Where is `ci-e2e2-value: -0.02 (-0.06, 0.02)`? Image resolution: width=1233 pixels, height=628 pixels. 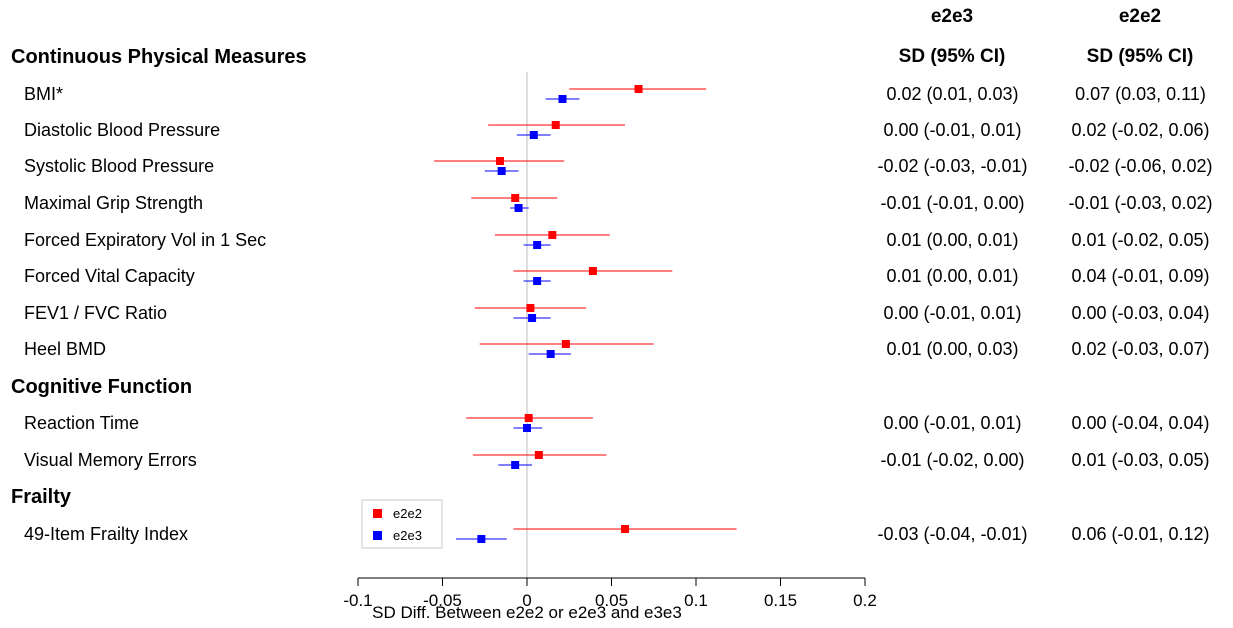 ci-e2e2-value: -0.02 (-0.06, 0.02) is located at coordinates (1140, 166).